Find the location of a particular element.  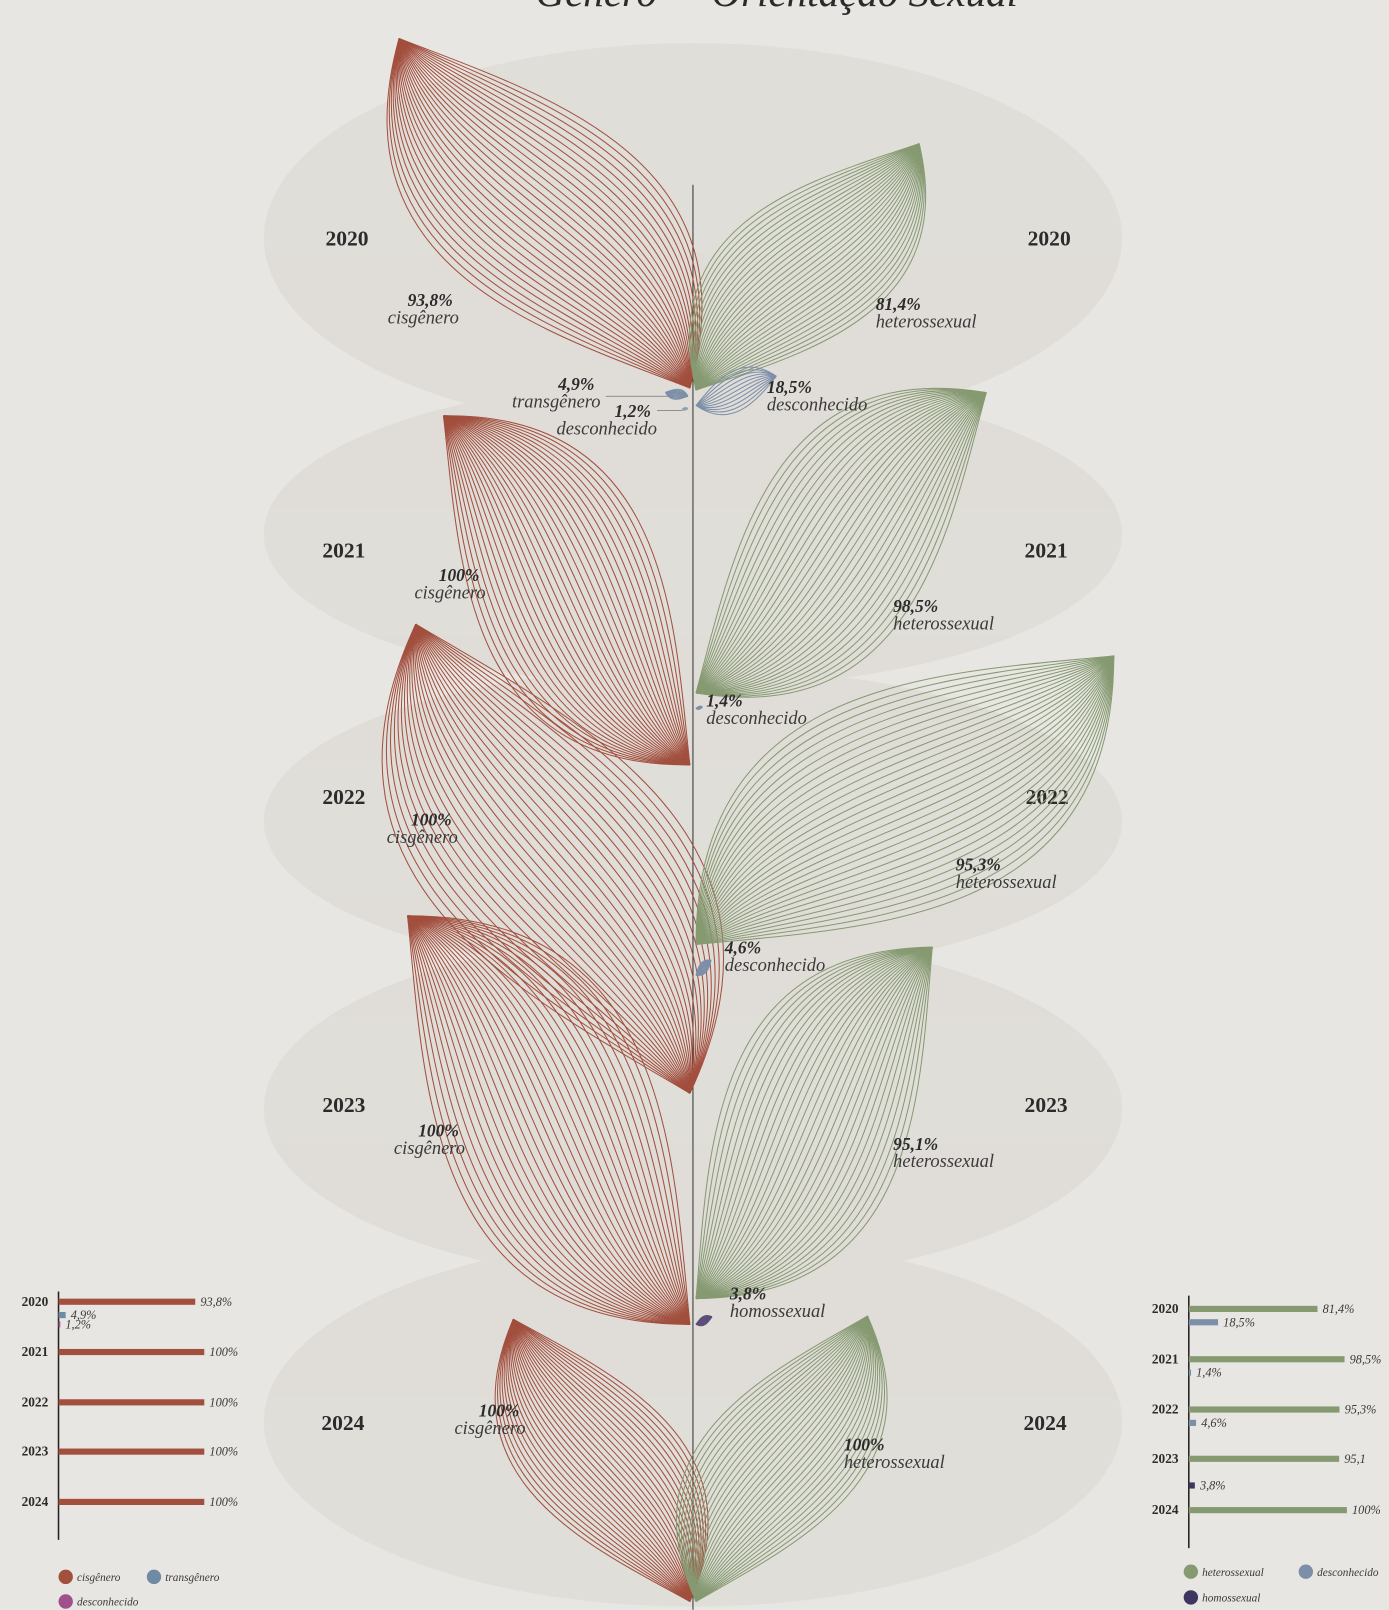

series-label: homossexual is located at coordinates (777, 1311).